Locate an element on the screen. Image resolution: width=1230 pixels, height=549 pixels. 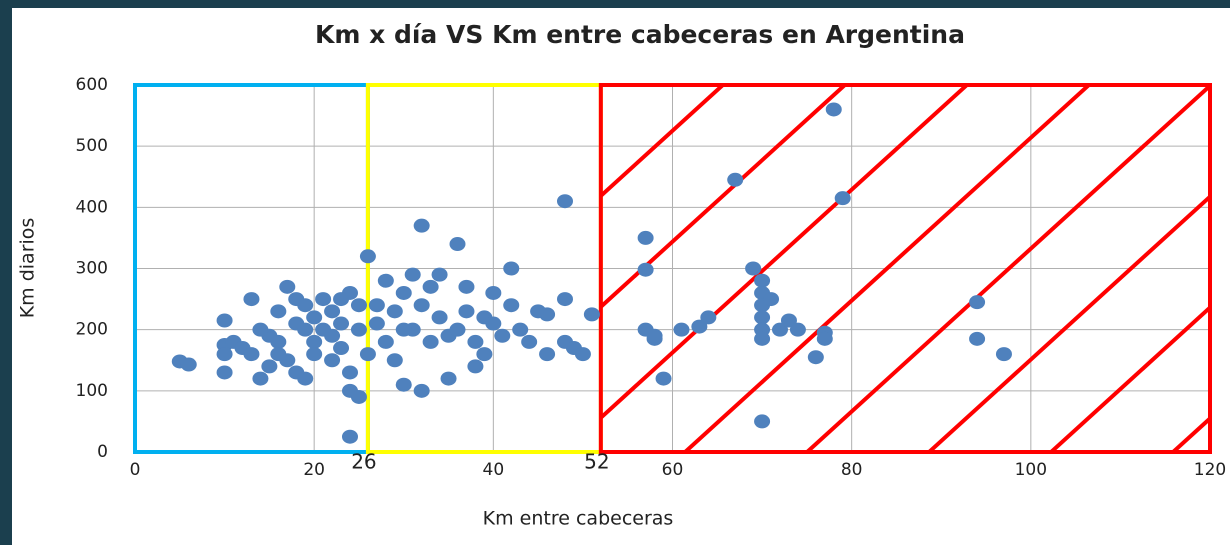
region-boundary-label: 52 is located at coordinates (596, 462).